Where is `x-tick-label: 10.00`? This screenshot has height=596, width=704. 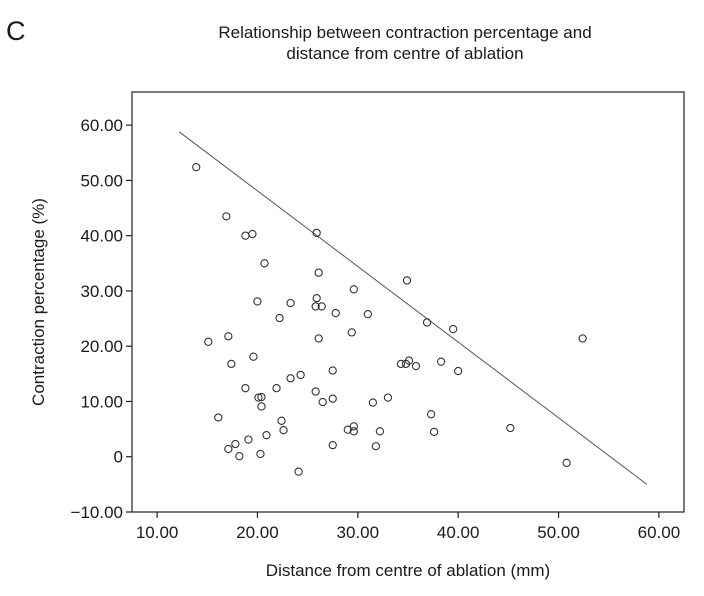
x-tick-label: 10.00 is located at coordinates (157, 532).